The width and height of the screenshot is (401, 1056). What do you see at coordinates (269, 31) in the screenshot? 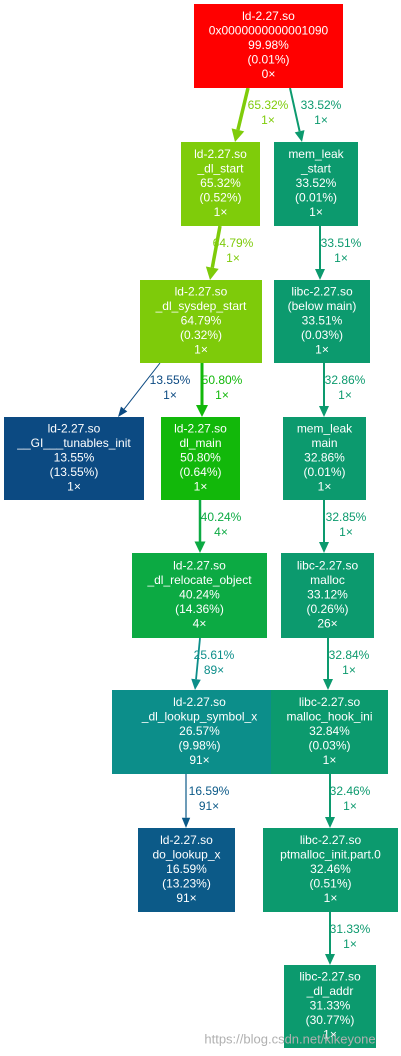
I see `node-label: 0x0000000000001090` at bounding box center [269, 31].